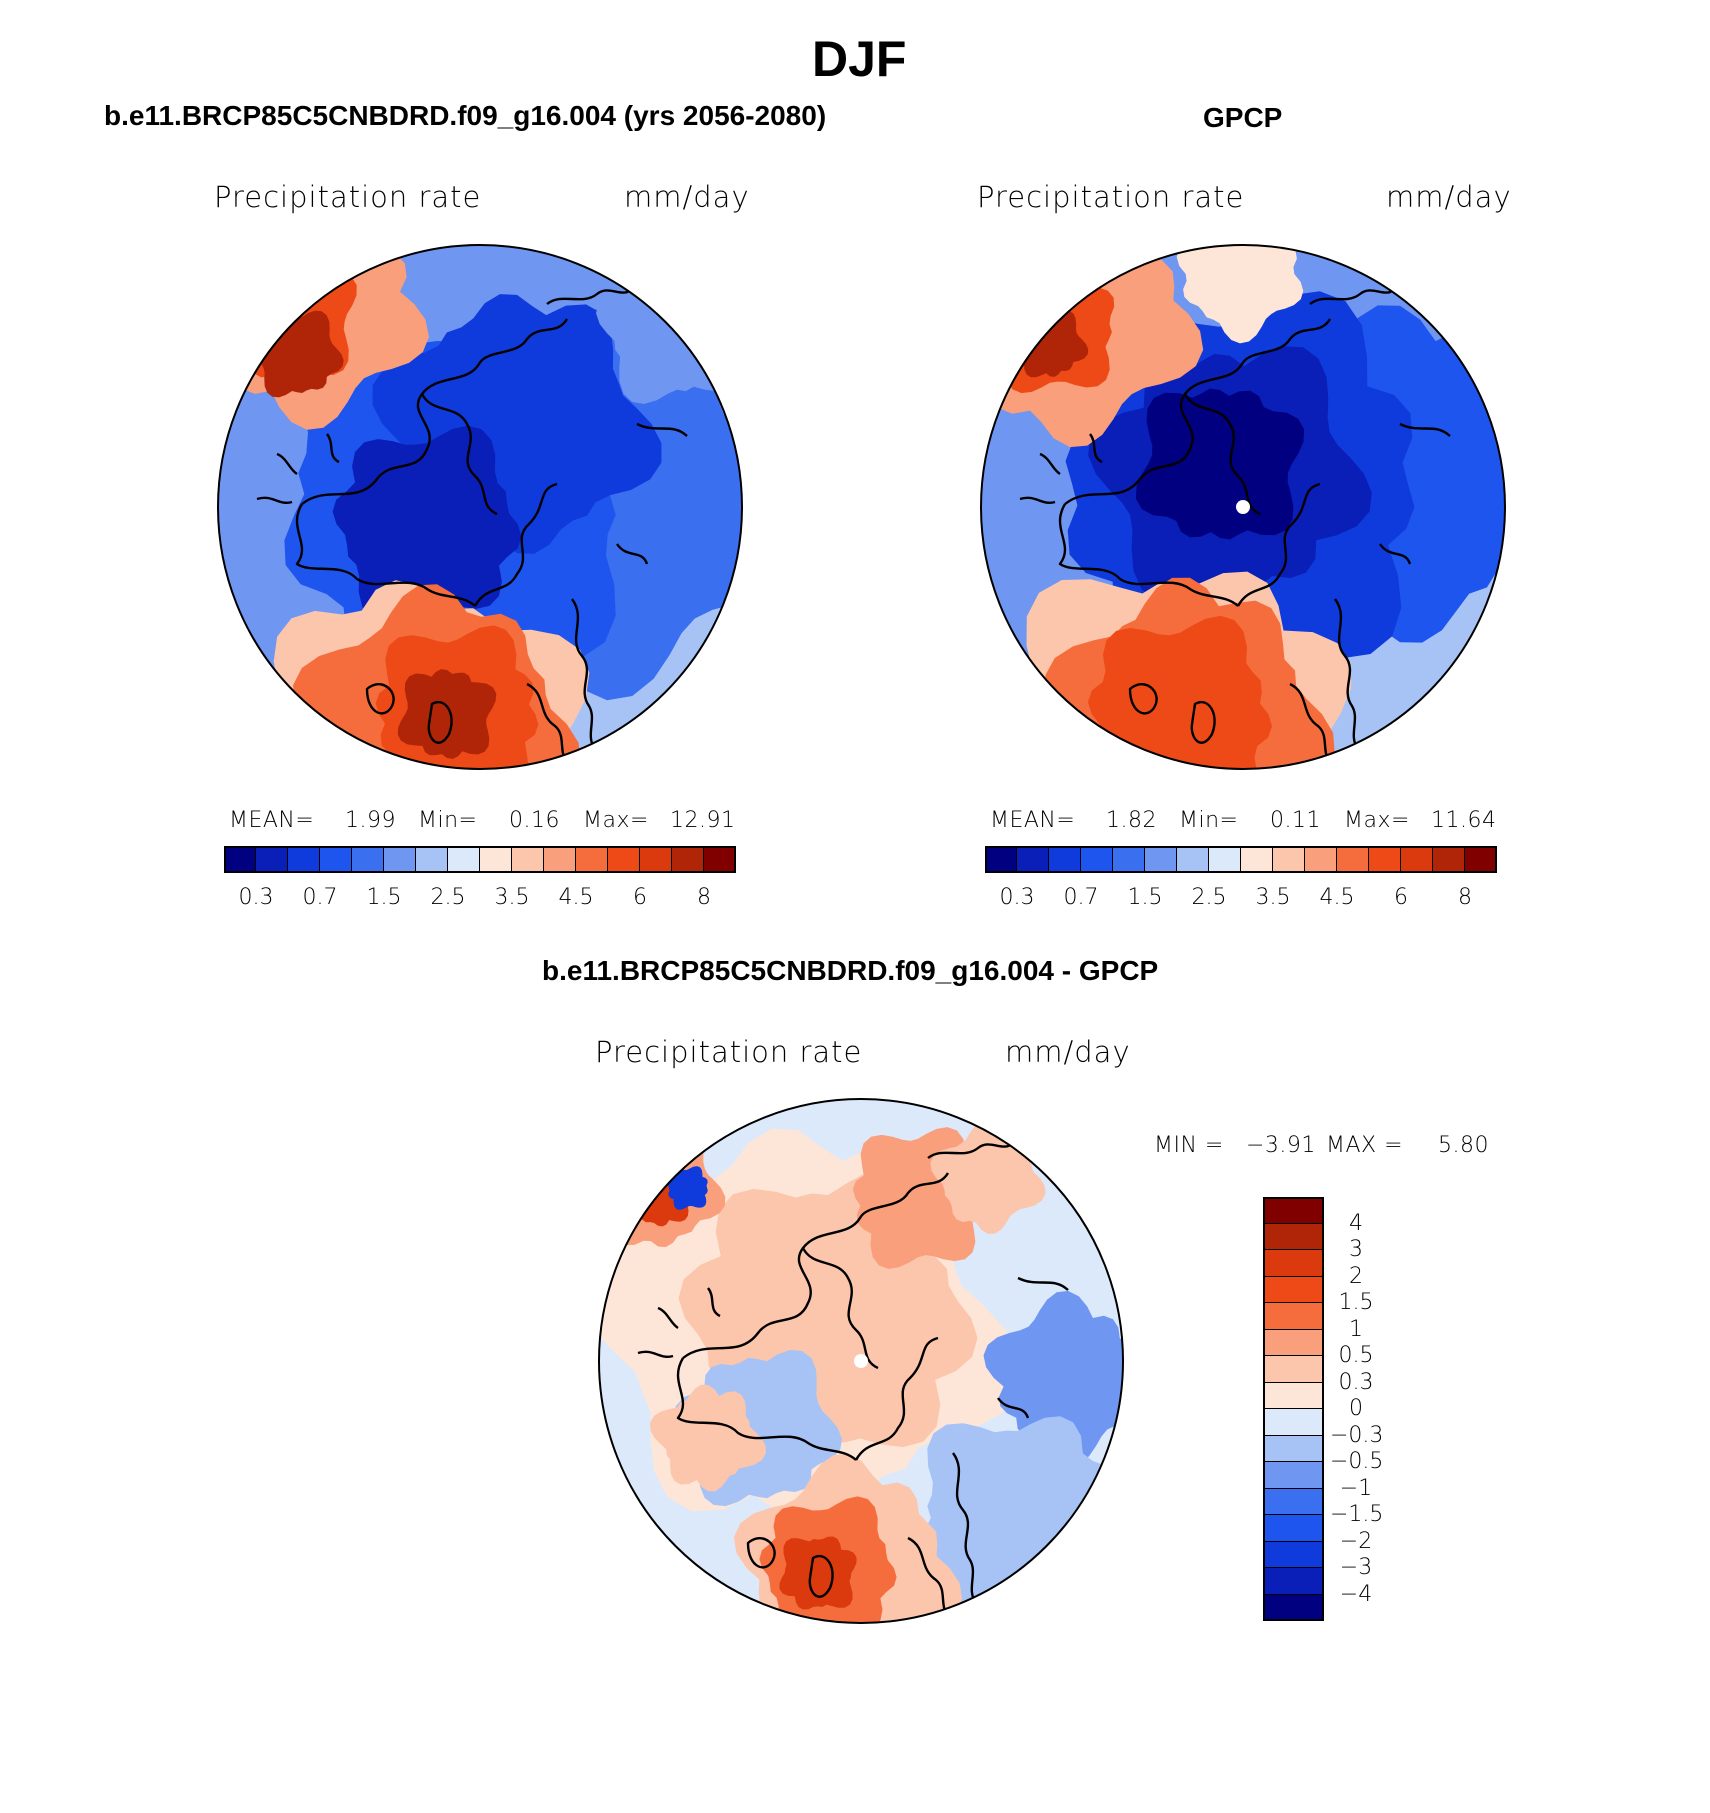  What do you see at coordinates (729, 1052) in the screenshot?
I see `diff-variable-label: Precipitation rate` at bounding box center [729, 1052].